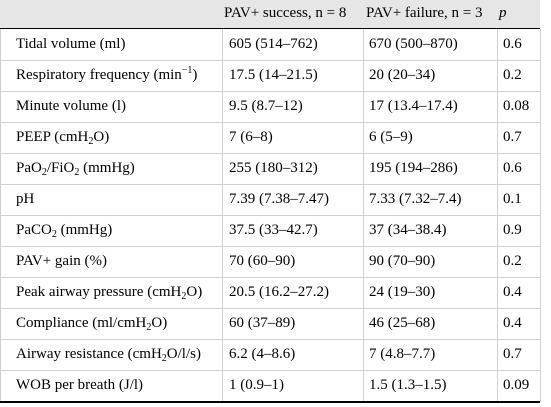 The image size is (551, 407). What do you see at coordinates (402, 354) in the screenshot?
I see `failure-value: 7 (4.8–7.7)` at bounding box center [402, 354].